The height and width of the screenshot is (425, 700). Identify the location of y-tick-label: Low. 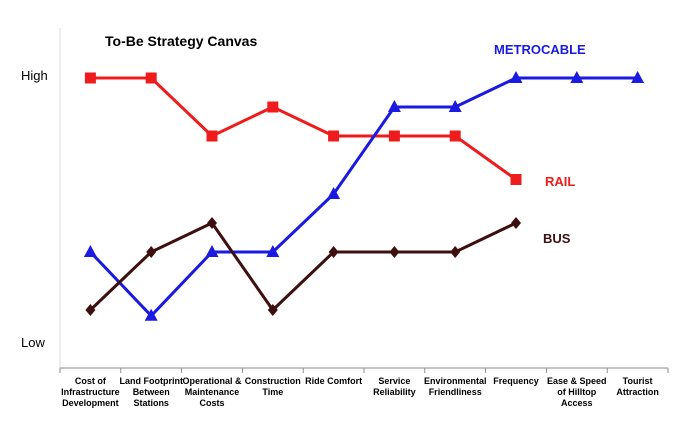
(33, 342).